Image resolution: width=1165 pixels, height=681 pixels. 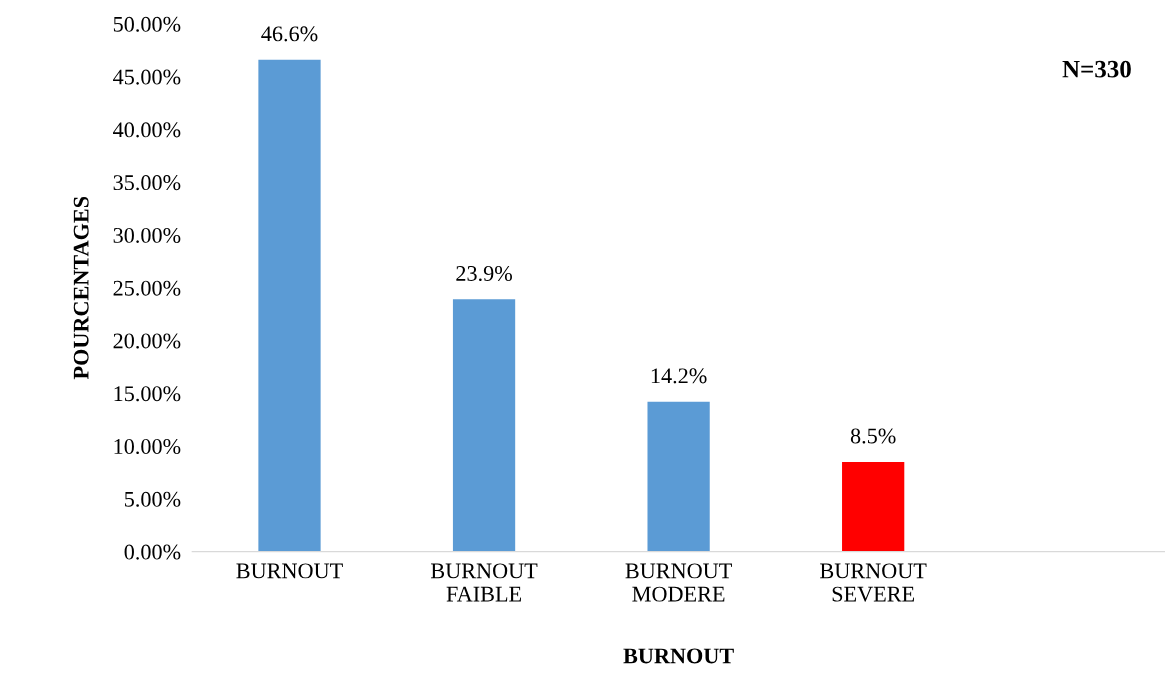 What do you see at coordinates (153, 499) in the screenshot?
I see `y-tick-label: 5.00%` at bounding box center [153, 499].